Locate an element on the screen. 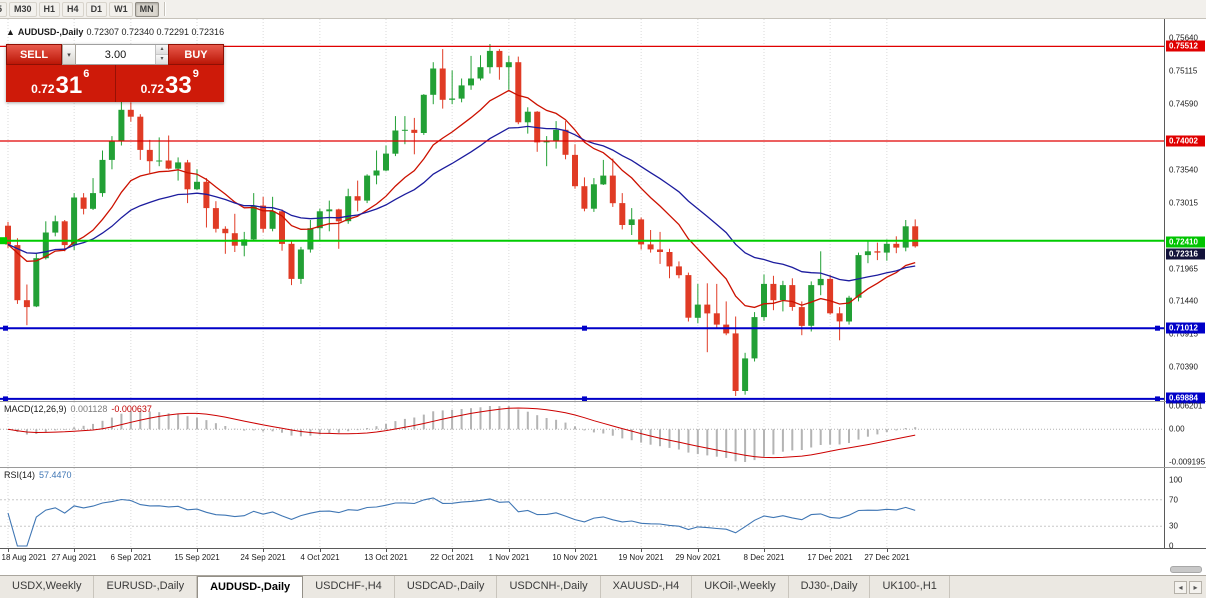 This screenshot has height=598, width=1206. chart-tab-dj30-daily: DJ30-,Daily is located at coordinates (830, 587).